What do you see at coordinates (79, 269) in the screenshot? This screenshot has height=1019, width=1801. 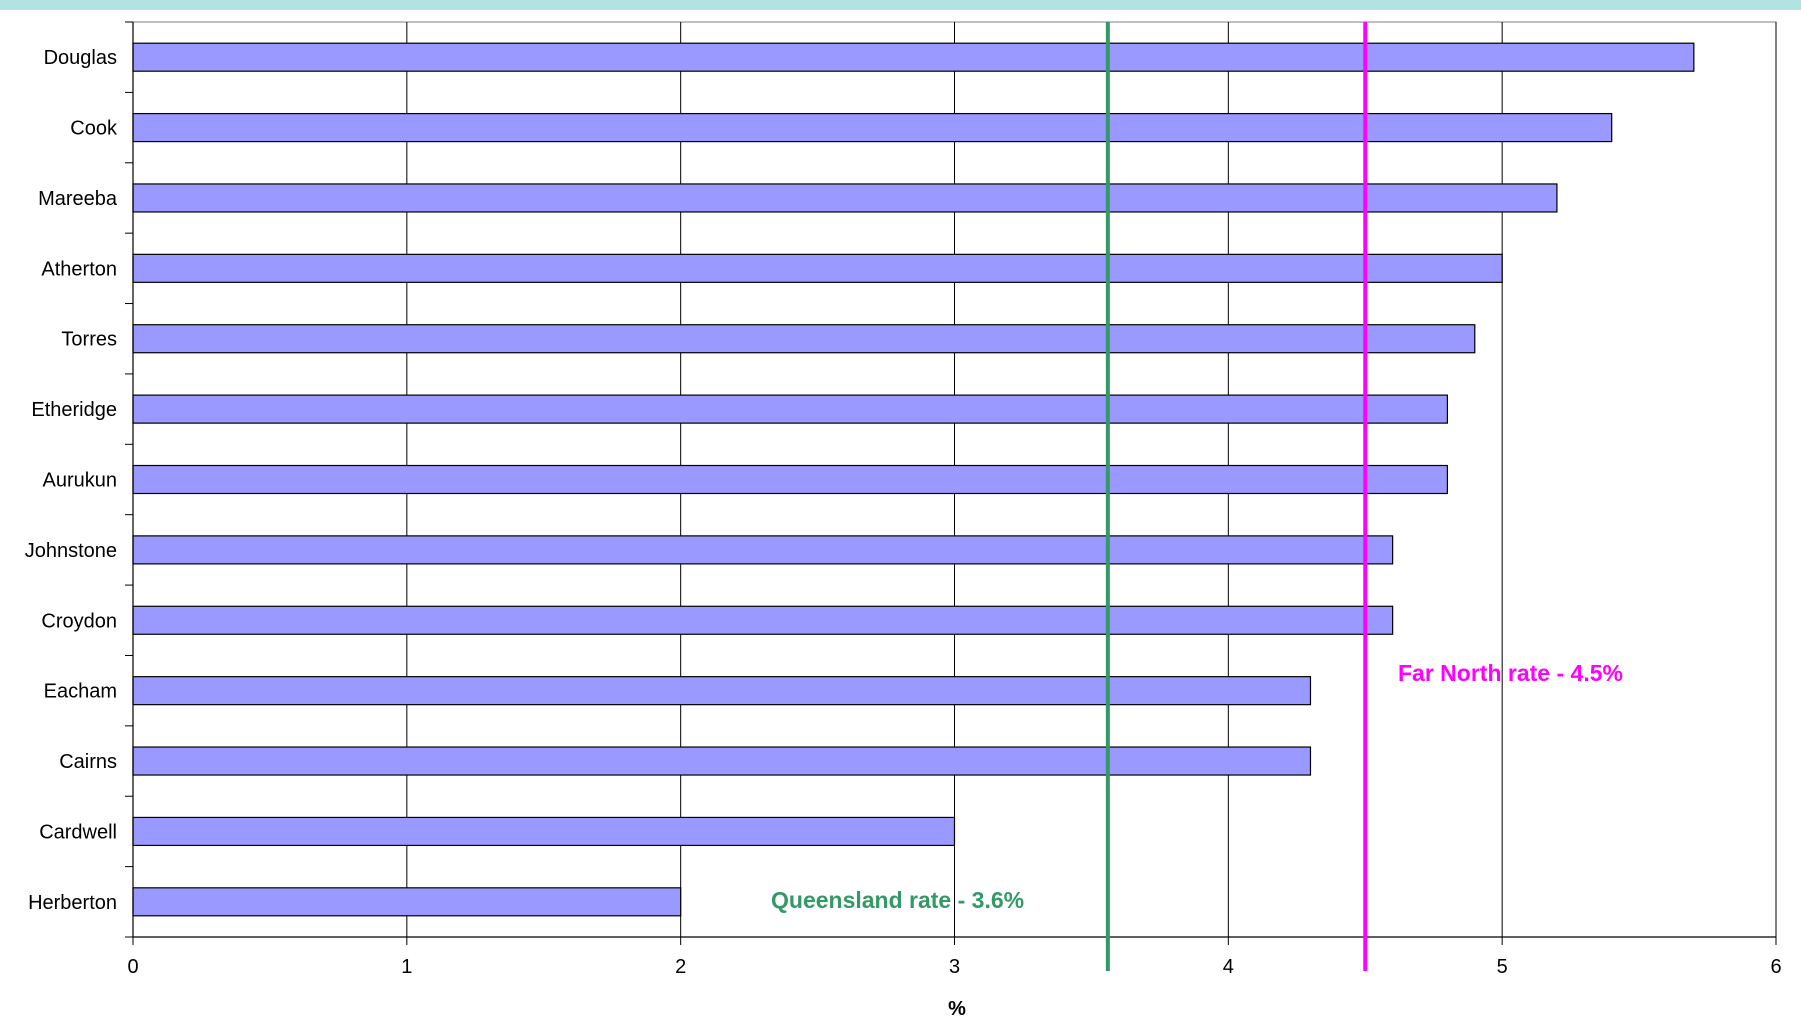 I see `y-tick-label: Atherton` at bounding box center [79, 269].